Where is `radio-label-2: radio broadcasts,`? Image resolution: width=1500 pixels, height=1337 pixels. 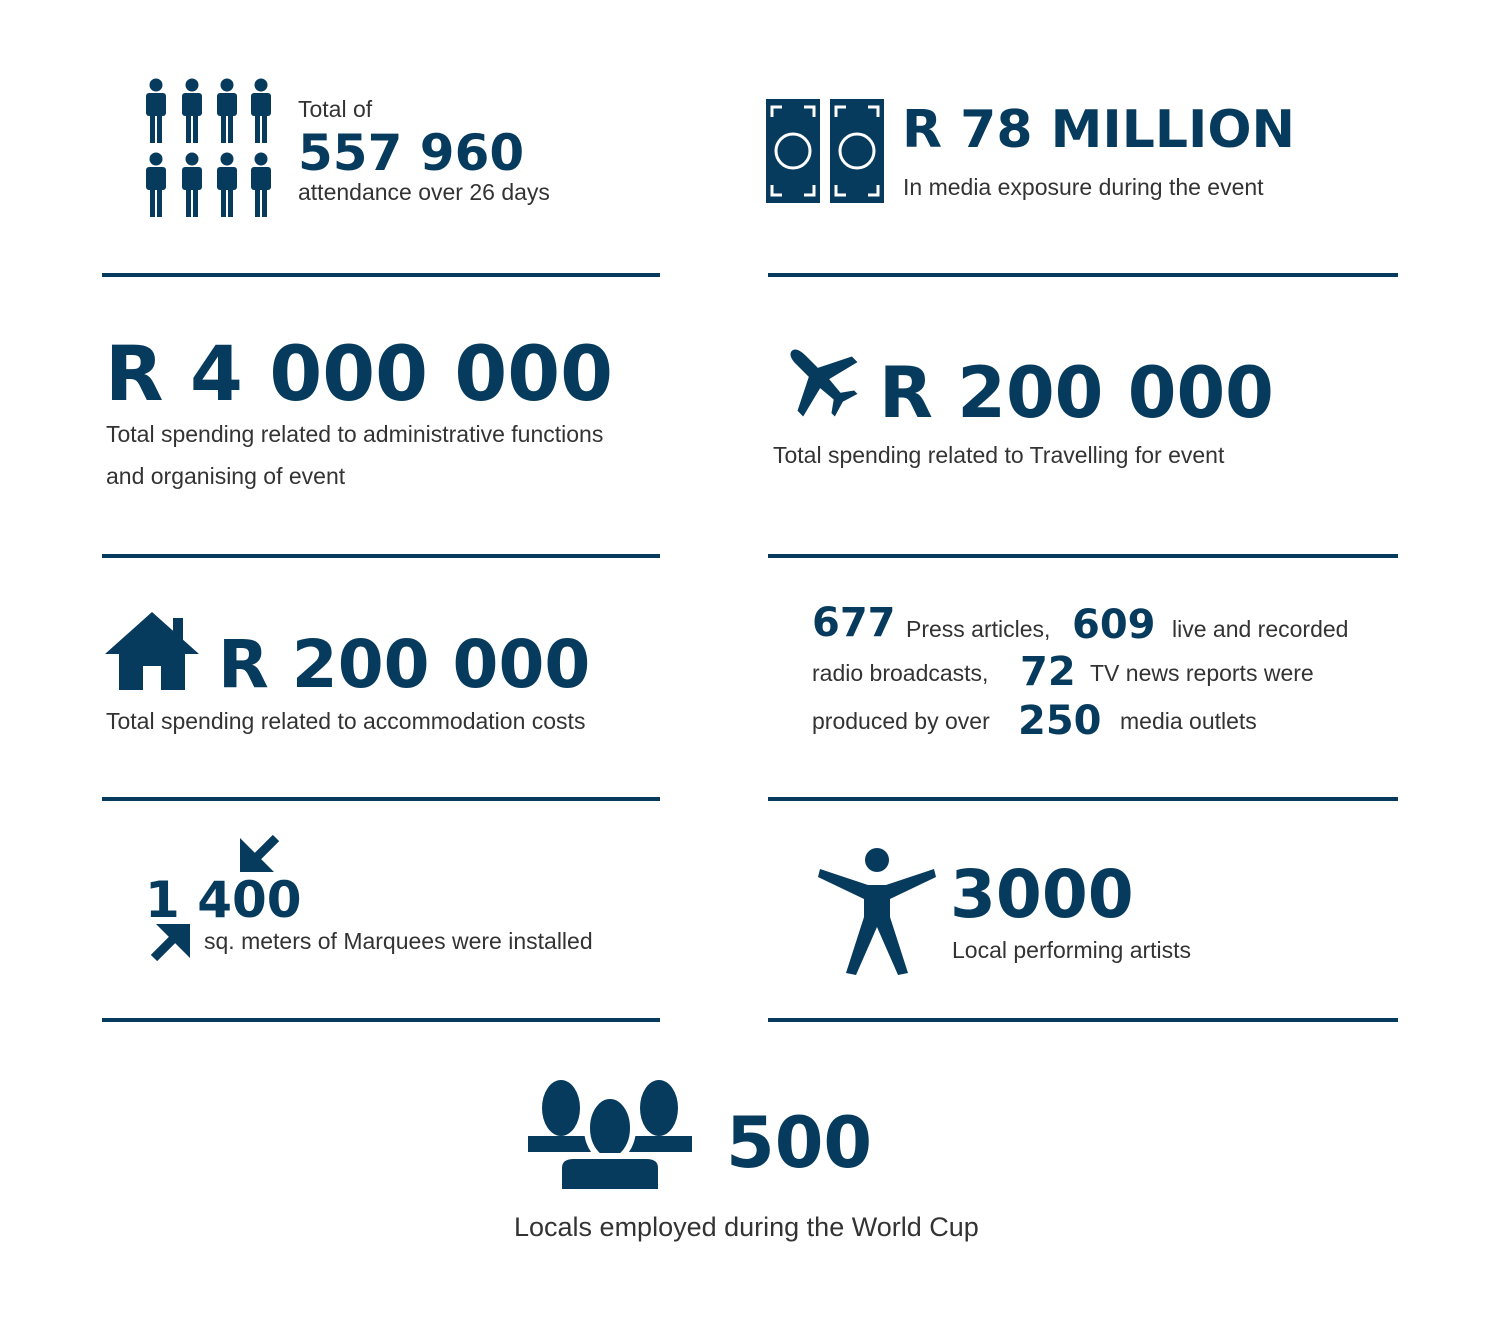
radio-label-2: radio broadcasts, is located at coordinates (900, 673).